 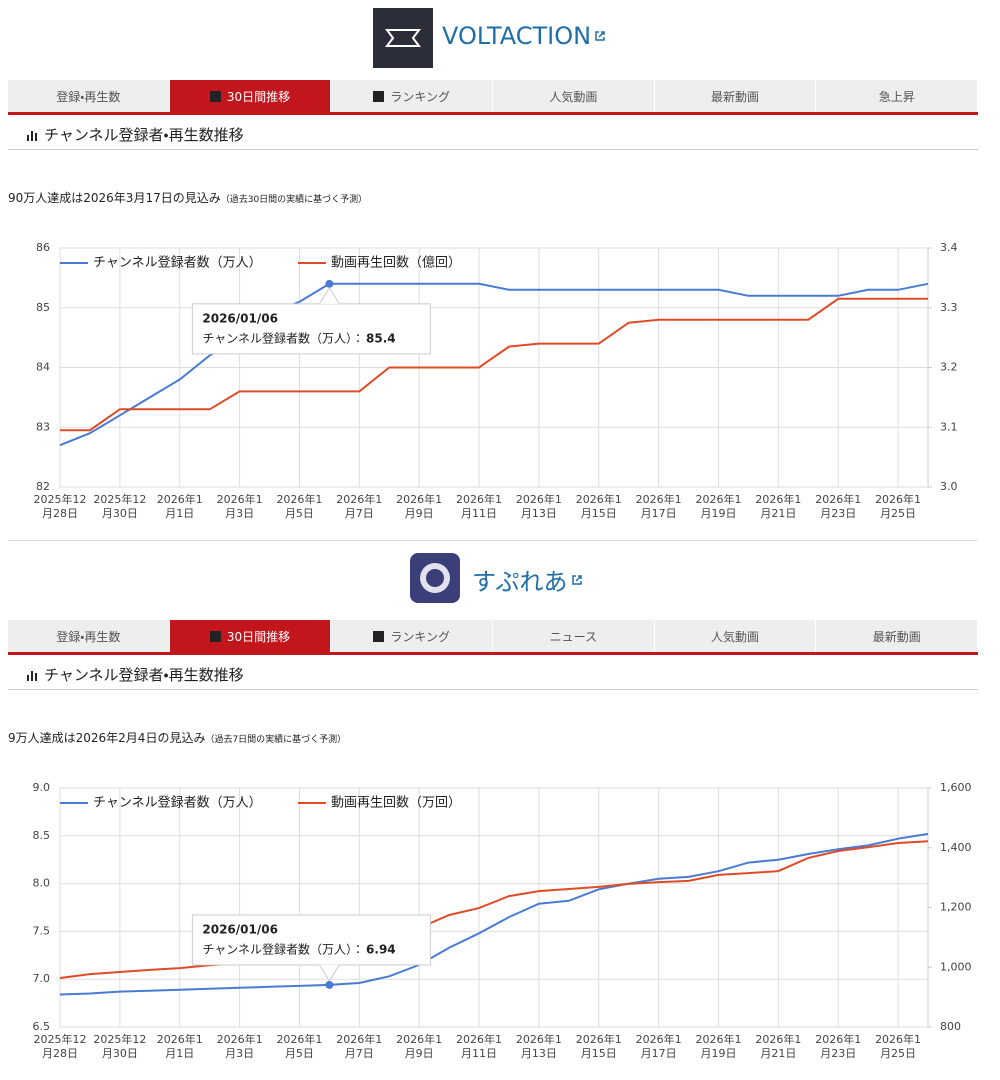 I want to click on channel-link: VOLTACTION, so click(x=524, y=36).